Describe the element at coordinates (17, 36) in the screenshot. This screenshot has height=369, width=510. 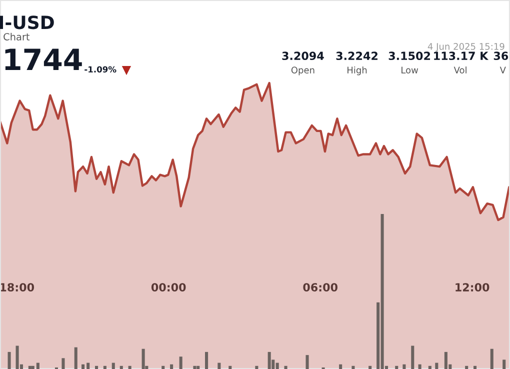
I see `chart-subtitle: Chart` at that location.